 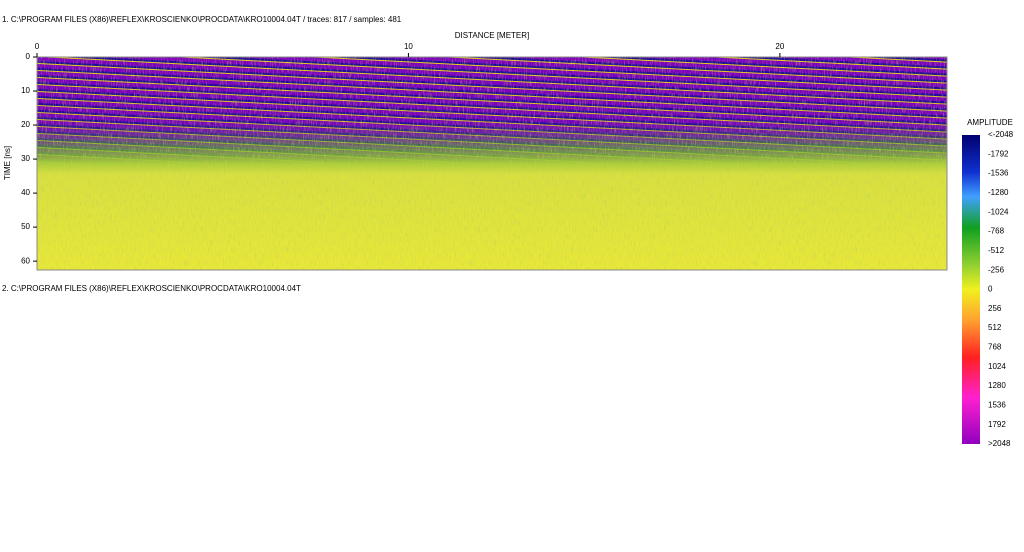 I want to click on colorbar-title: AMPLITUDE, so click(x=990, y=122).